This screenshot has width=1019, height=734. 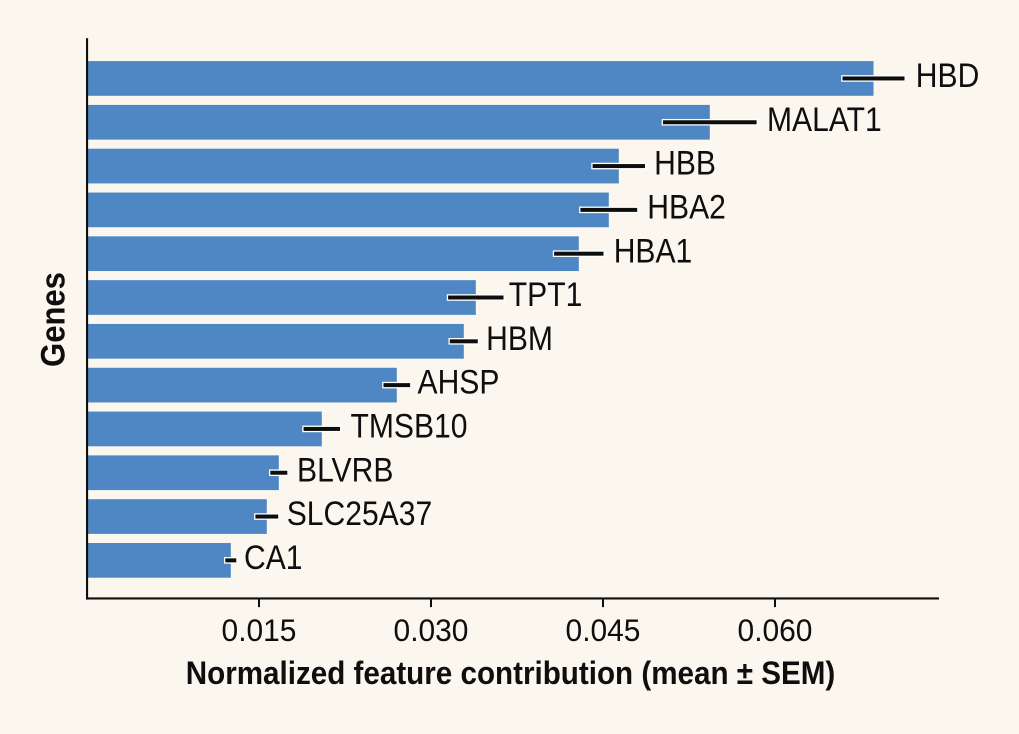 What do you see at coordinates (459, 382) in the screenshot?
I see `svg-text: AHSP` at bounding box center [459, 382].